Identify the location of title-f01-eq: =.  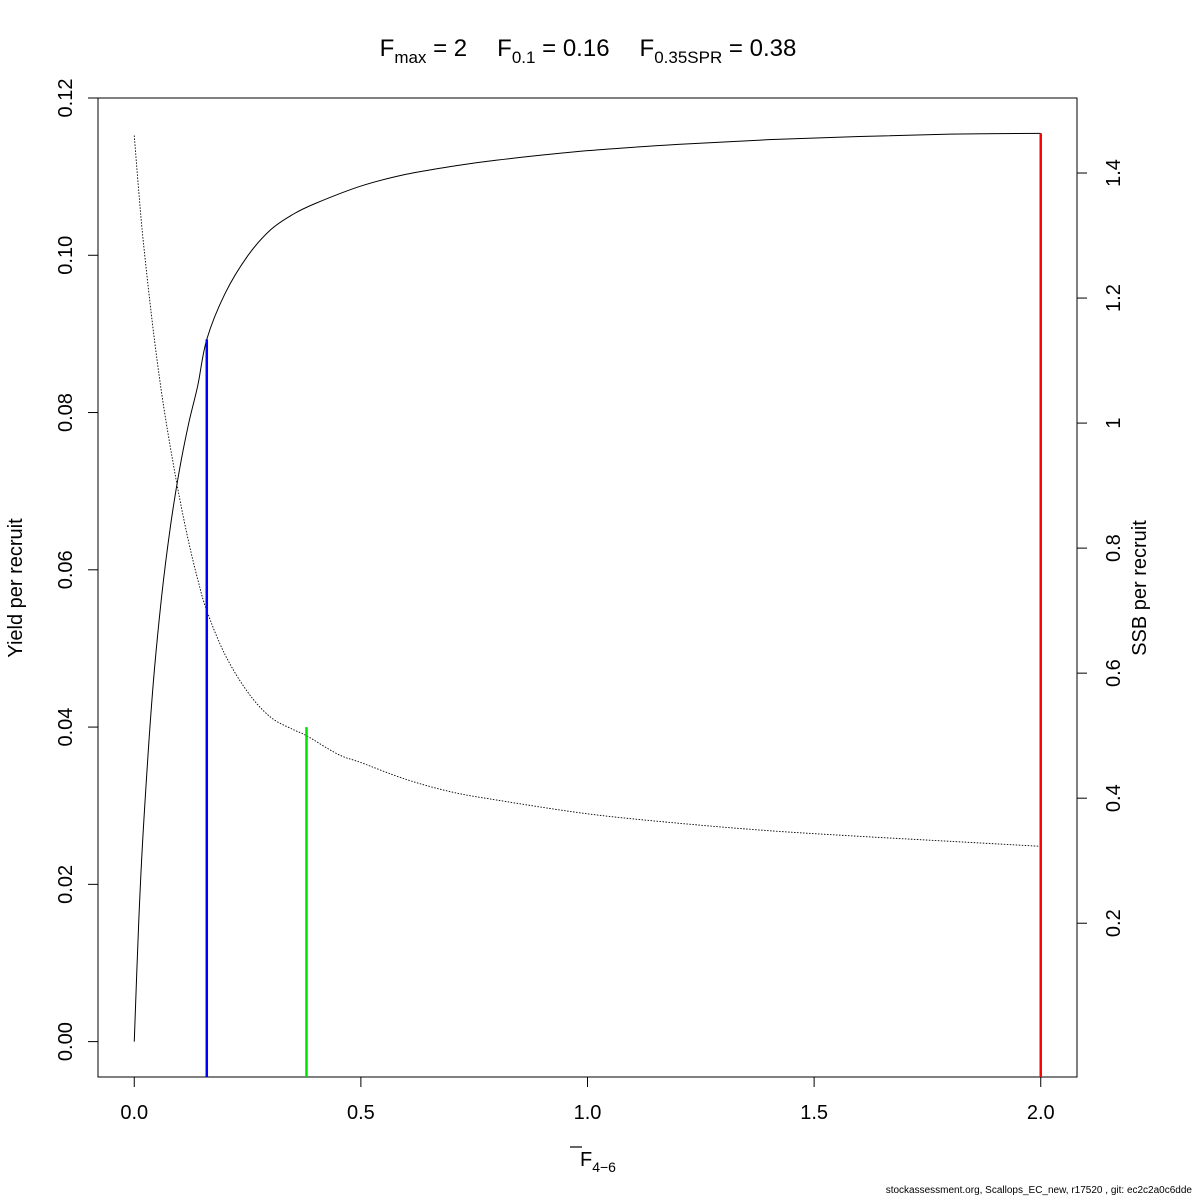
(548, 48).